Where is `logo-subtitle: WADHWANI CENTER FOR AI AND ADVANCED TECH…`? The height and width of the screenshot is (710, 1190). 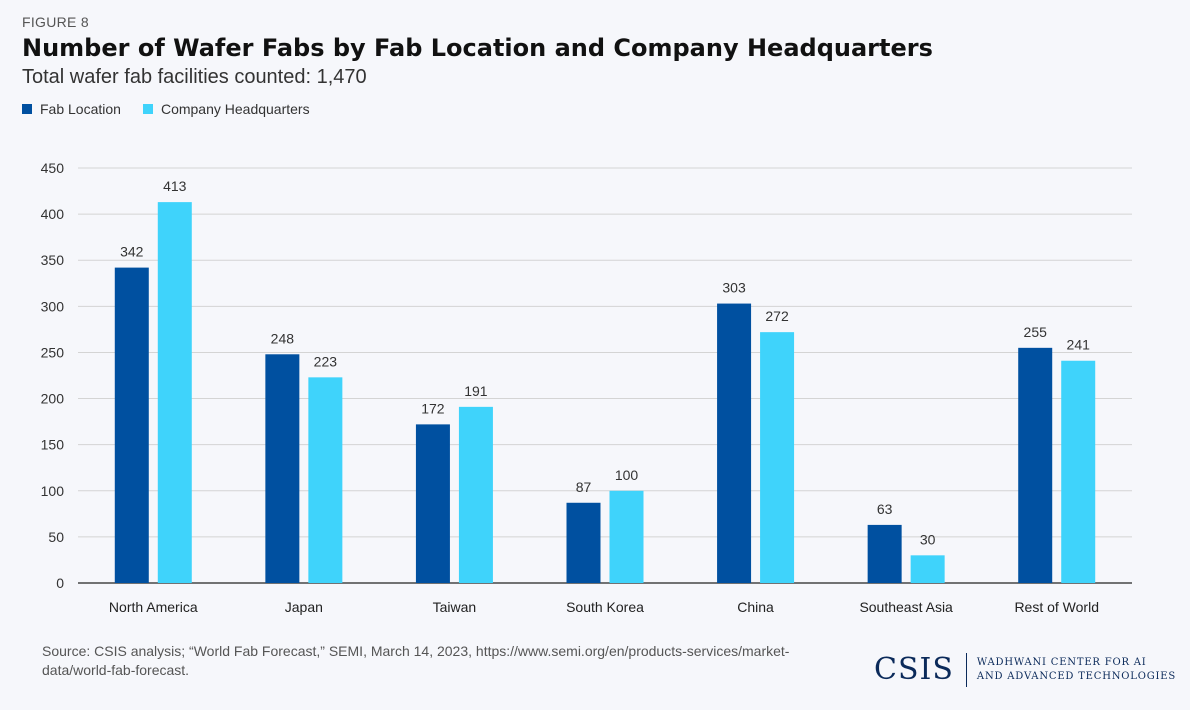 logo-subtitle: WADHWANI CENTER FOR AI AND ADVANCED TECH… is located at coordinates (1076, 670).